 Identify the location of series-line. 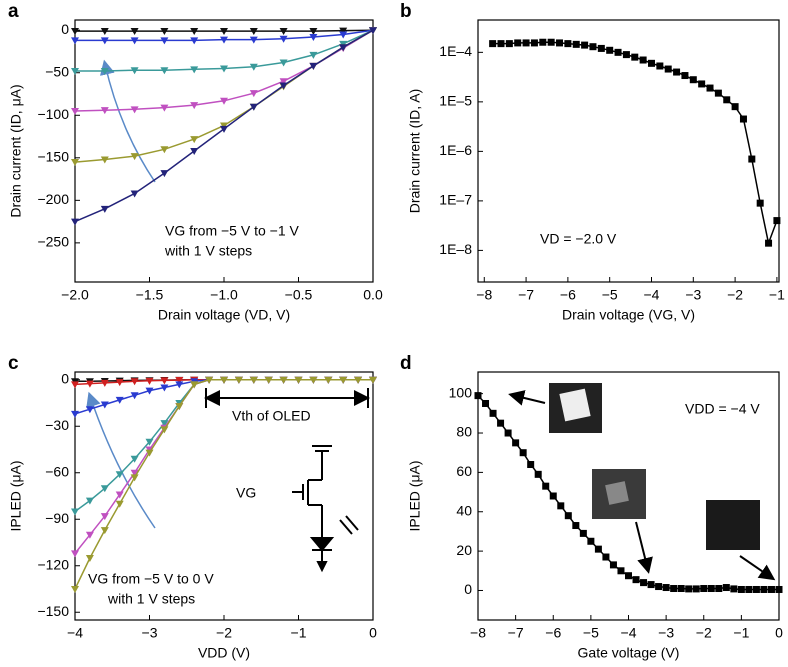
(635, 143).